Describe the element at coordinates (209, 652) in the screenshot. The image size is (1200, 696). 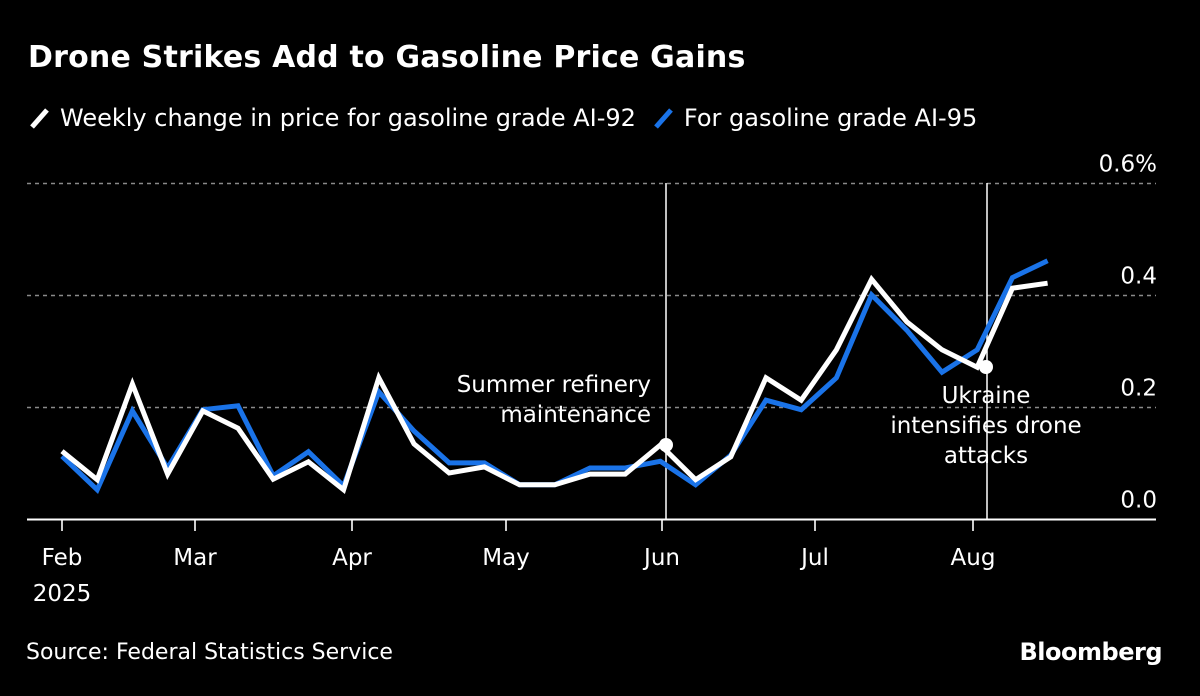
I see `source-note: Source: Federal Statistics Service` at that location.